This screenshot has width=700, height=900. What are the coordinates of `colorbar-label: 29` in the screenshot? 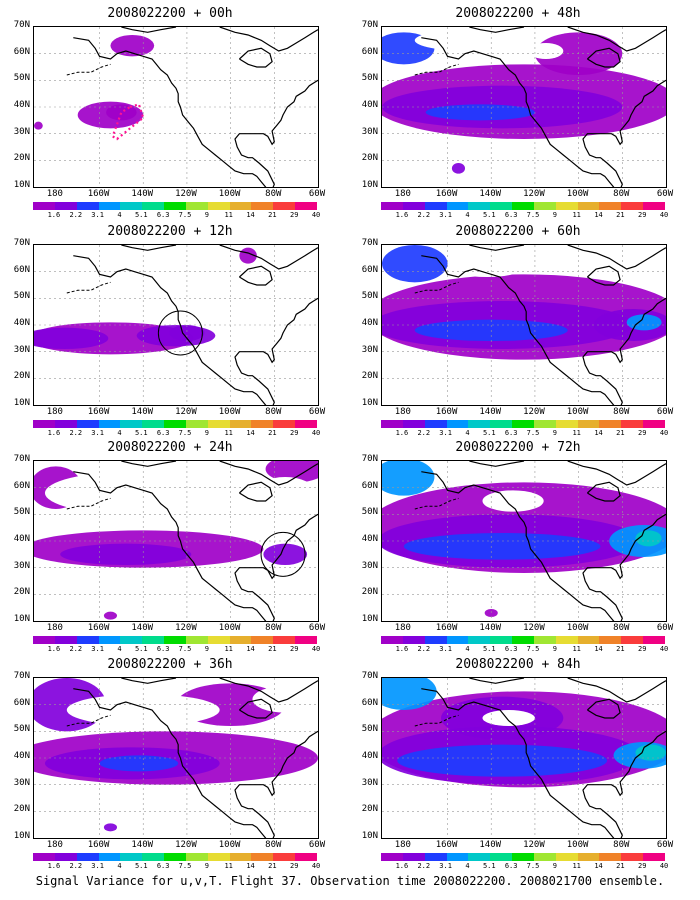 It's located at (642, 215).